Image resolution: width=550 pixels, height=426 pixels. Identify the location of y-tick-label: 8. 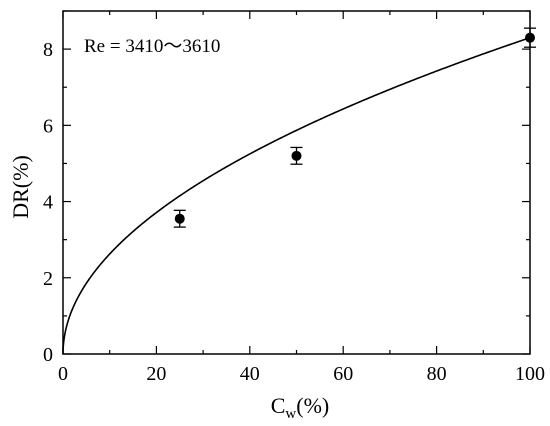
(48, 50).